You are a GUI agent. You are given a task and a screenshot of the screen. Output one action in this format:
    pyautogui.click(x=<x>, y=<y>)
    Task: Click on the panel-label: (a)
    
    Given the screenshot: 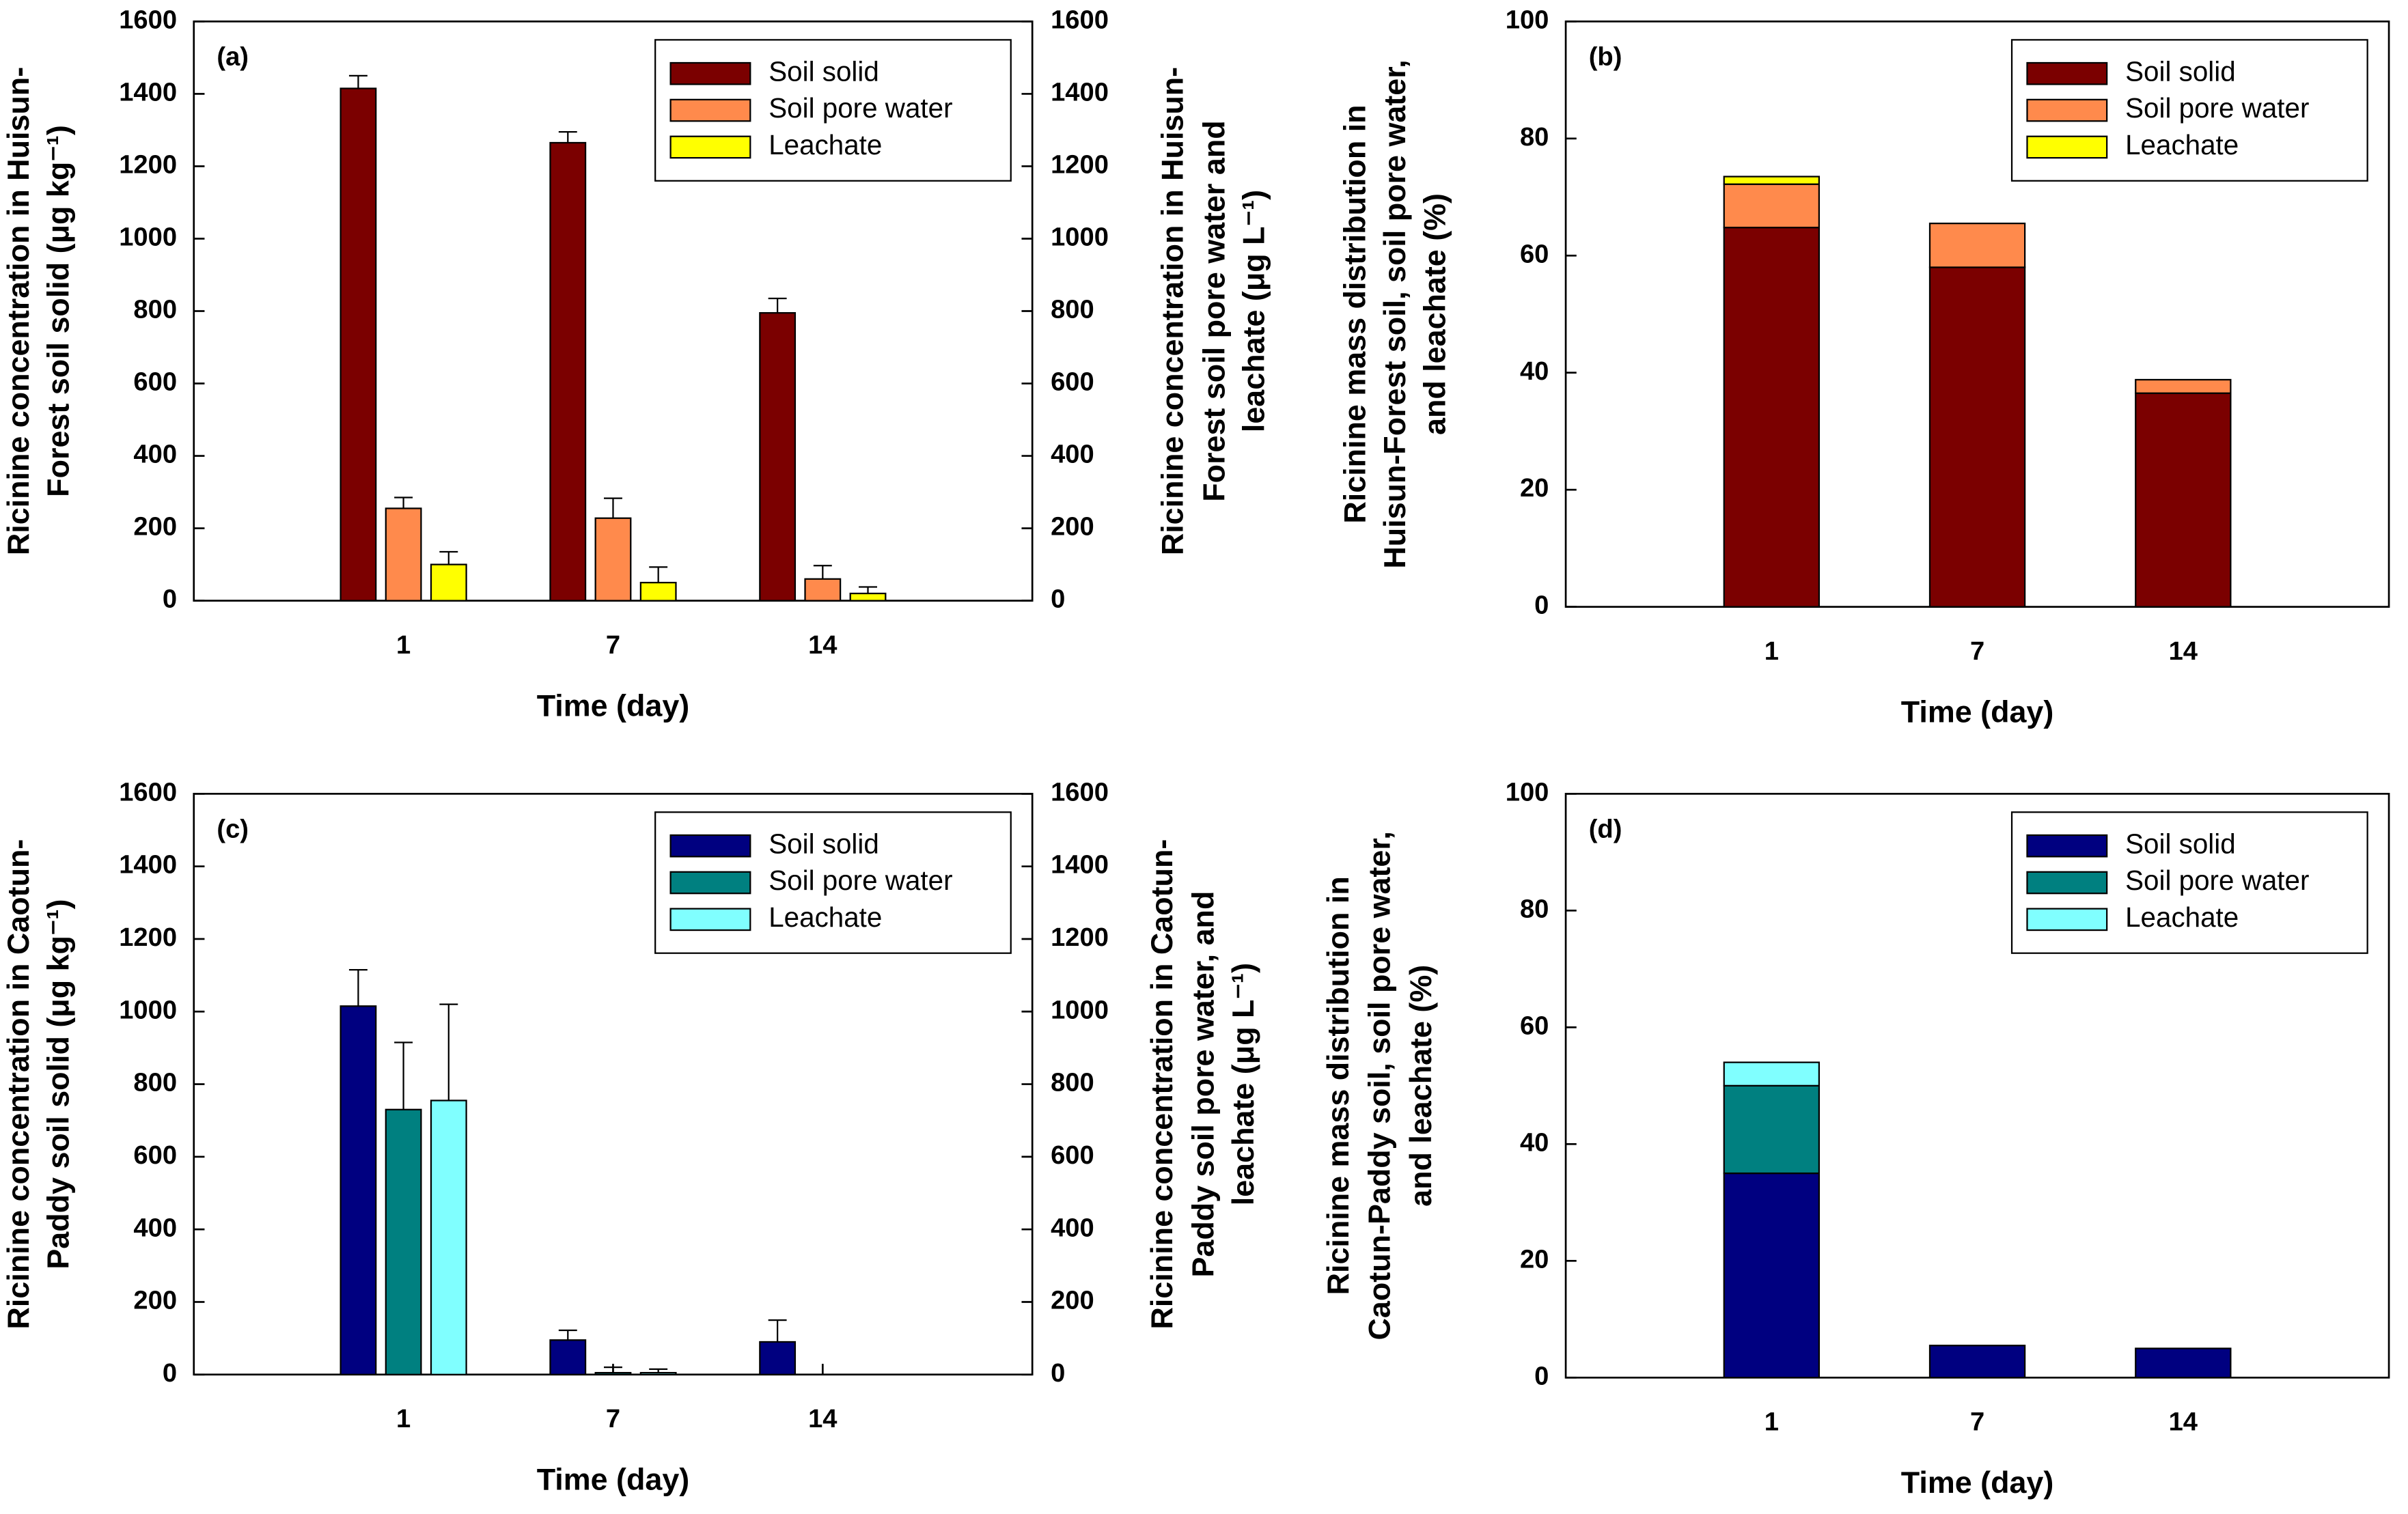 What is the action you would take?
    pyautogui.click(x=233, y=57)
    